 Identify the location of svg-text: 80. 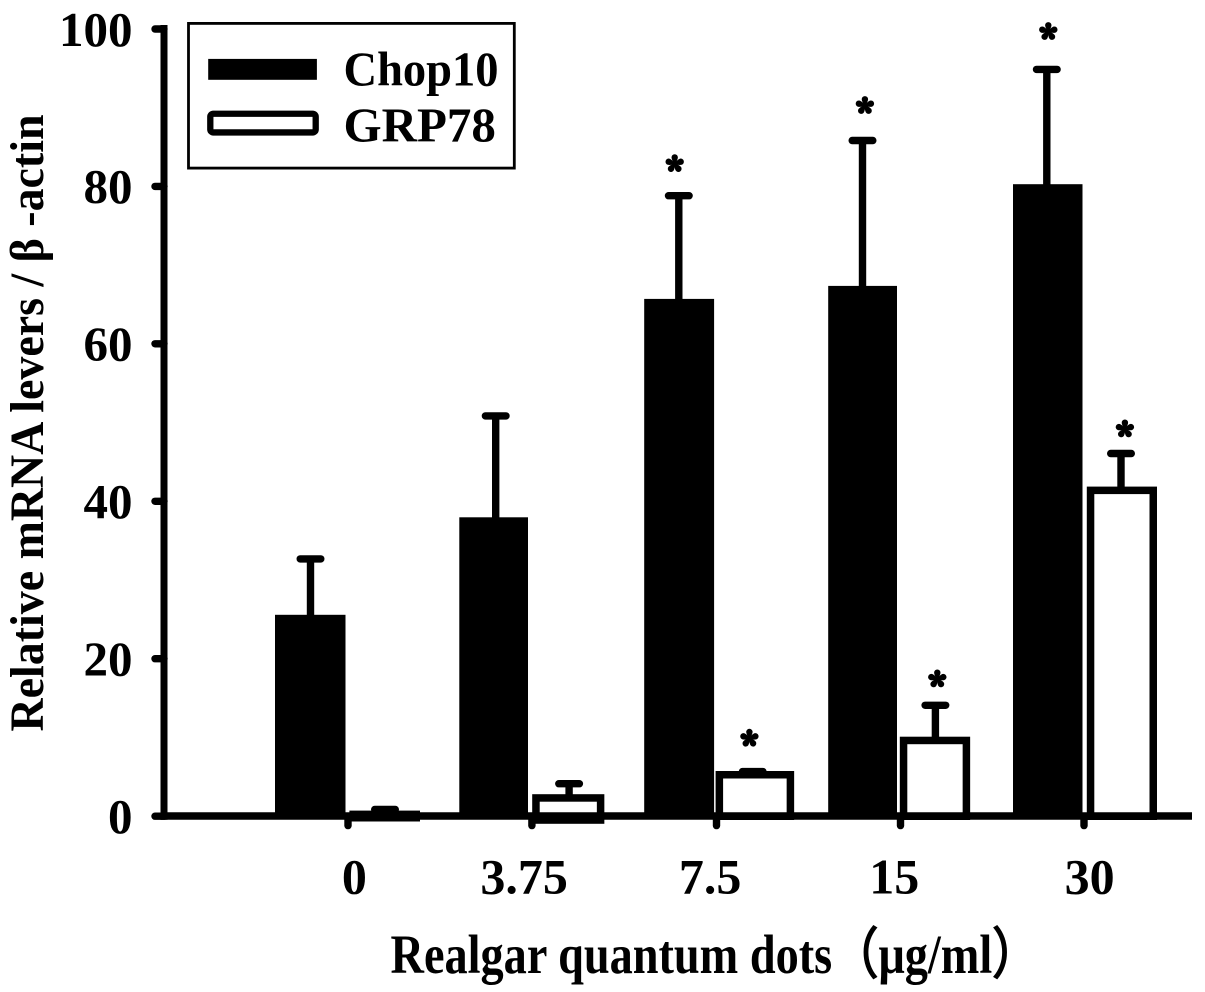
(108, 186).